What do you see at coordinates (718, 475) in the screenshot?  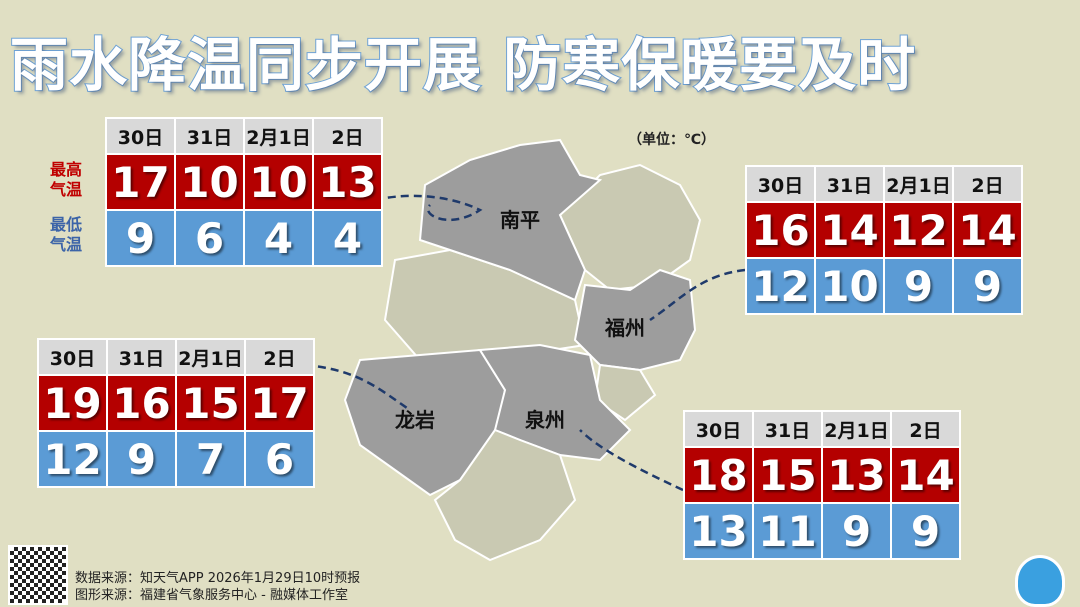 I see `high-temp-cell: 18` at bounding box center [718, 475].